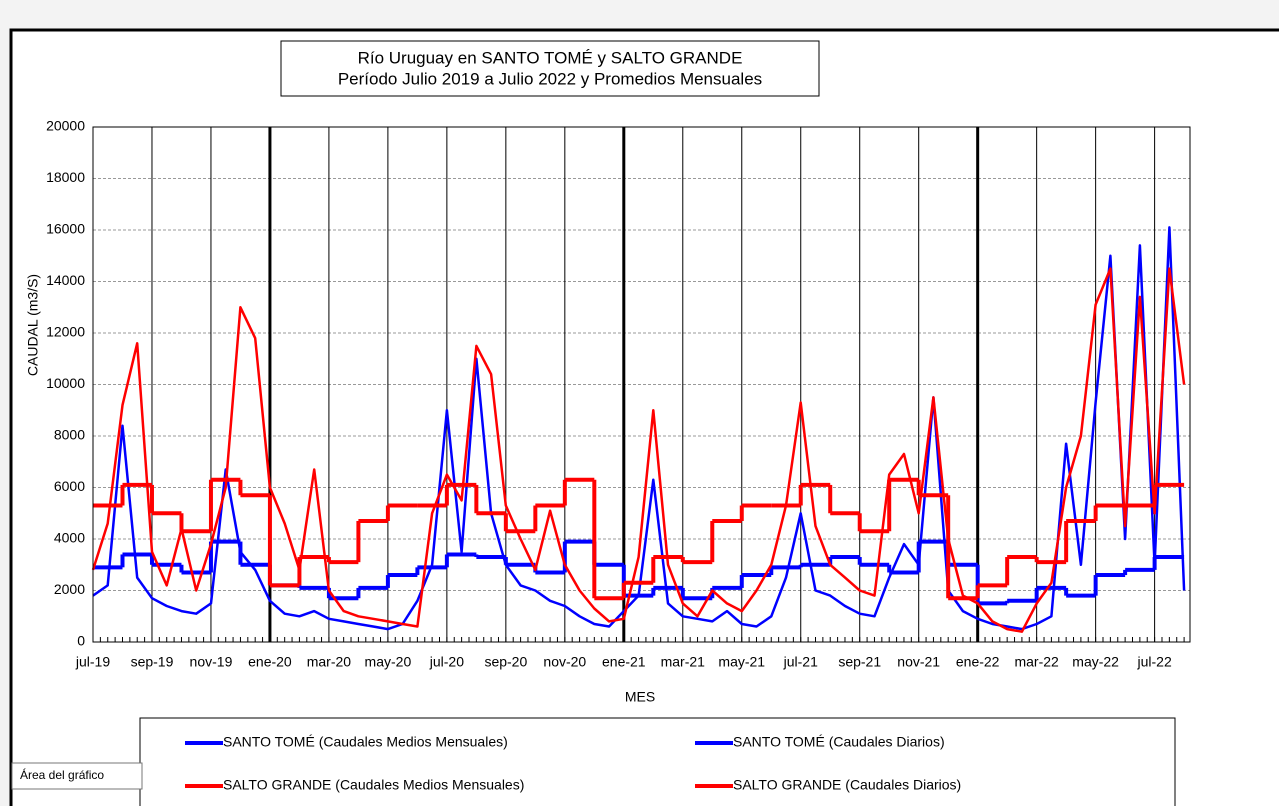  Describe the element at coordinates (839, 742) in the screenshot. I see `legend-label: SANTO TOMÉ (Caudales Diarios)` at that location.